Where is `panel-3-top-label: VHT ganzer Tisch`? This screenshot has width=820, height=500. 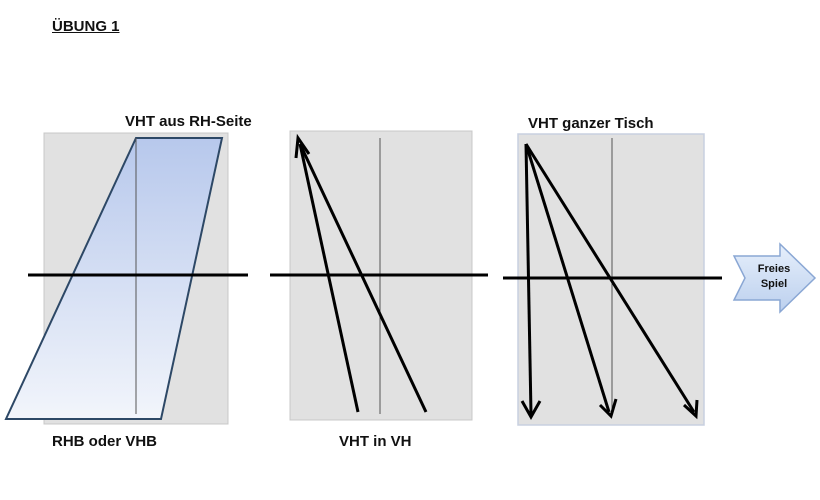 panel-3-top-label: VHT ganzer Tisch is located at coordinates (591, 123).